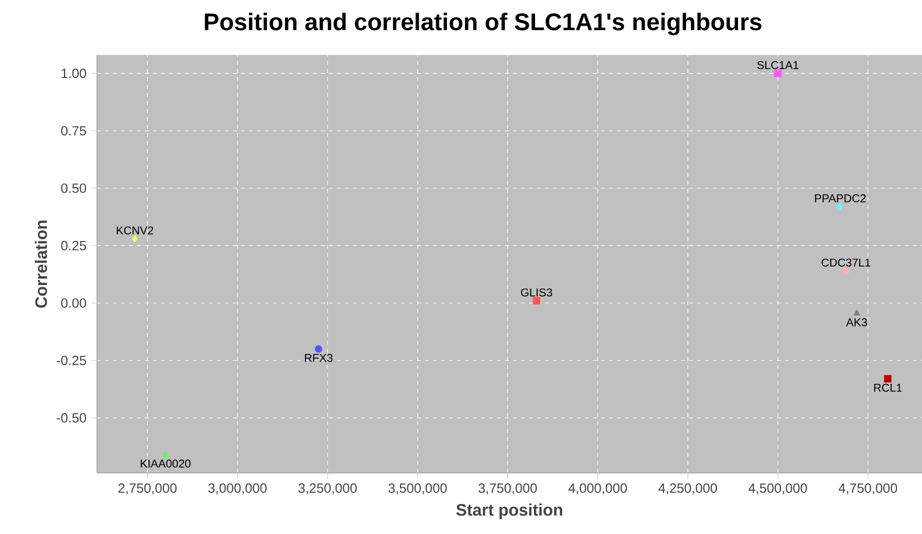  What do you see at coordinates (73, 245) in the screenshot?
I see `y-tick-label: 0.25` at bounding box center [73, 245].